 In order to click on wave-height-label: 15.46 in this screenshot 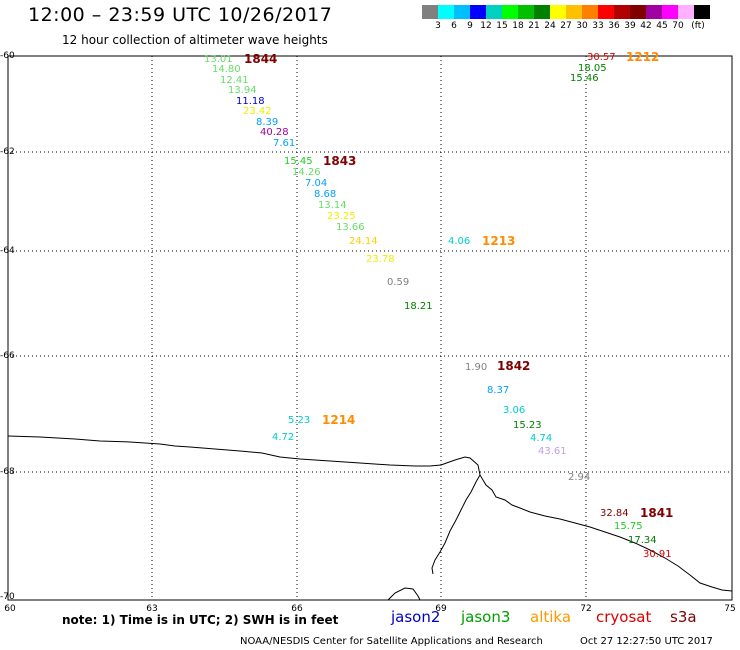, I will do `click(584, 78)`.